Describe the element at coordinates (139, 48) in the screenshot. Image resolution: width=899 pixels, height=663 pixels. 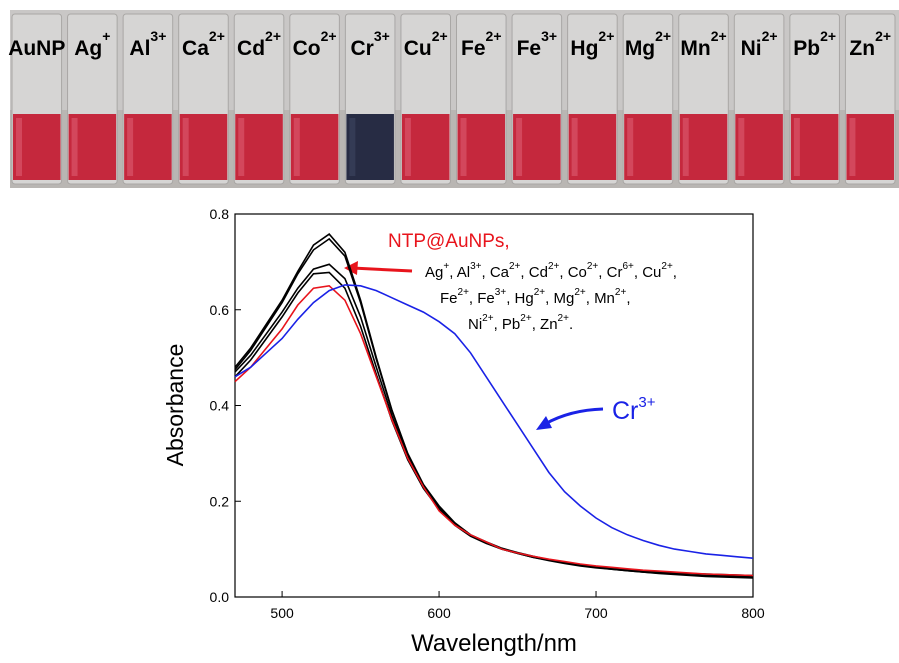
I see `label-base: Al` at that location.